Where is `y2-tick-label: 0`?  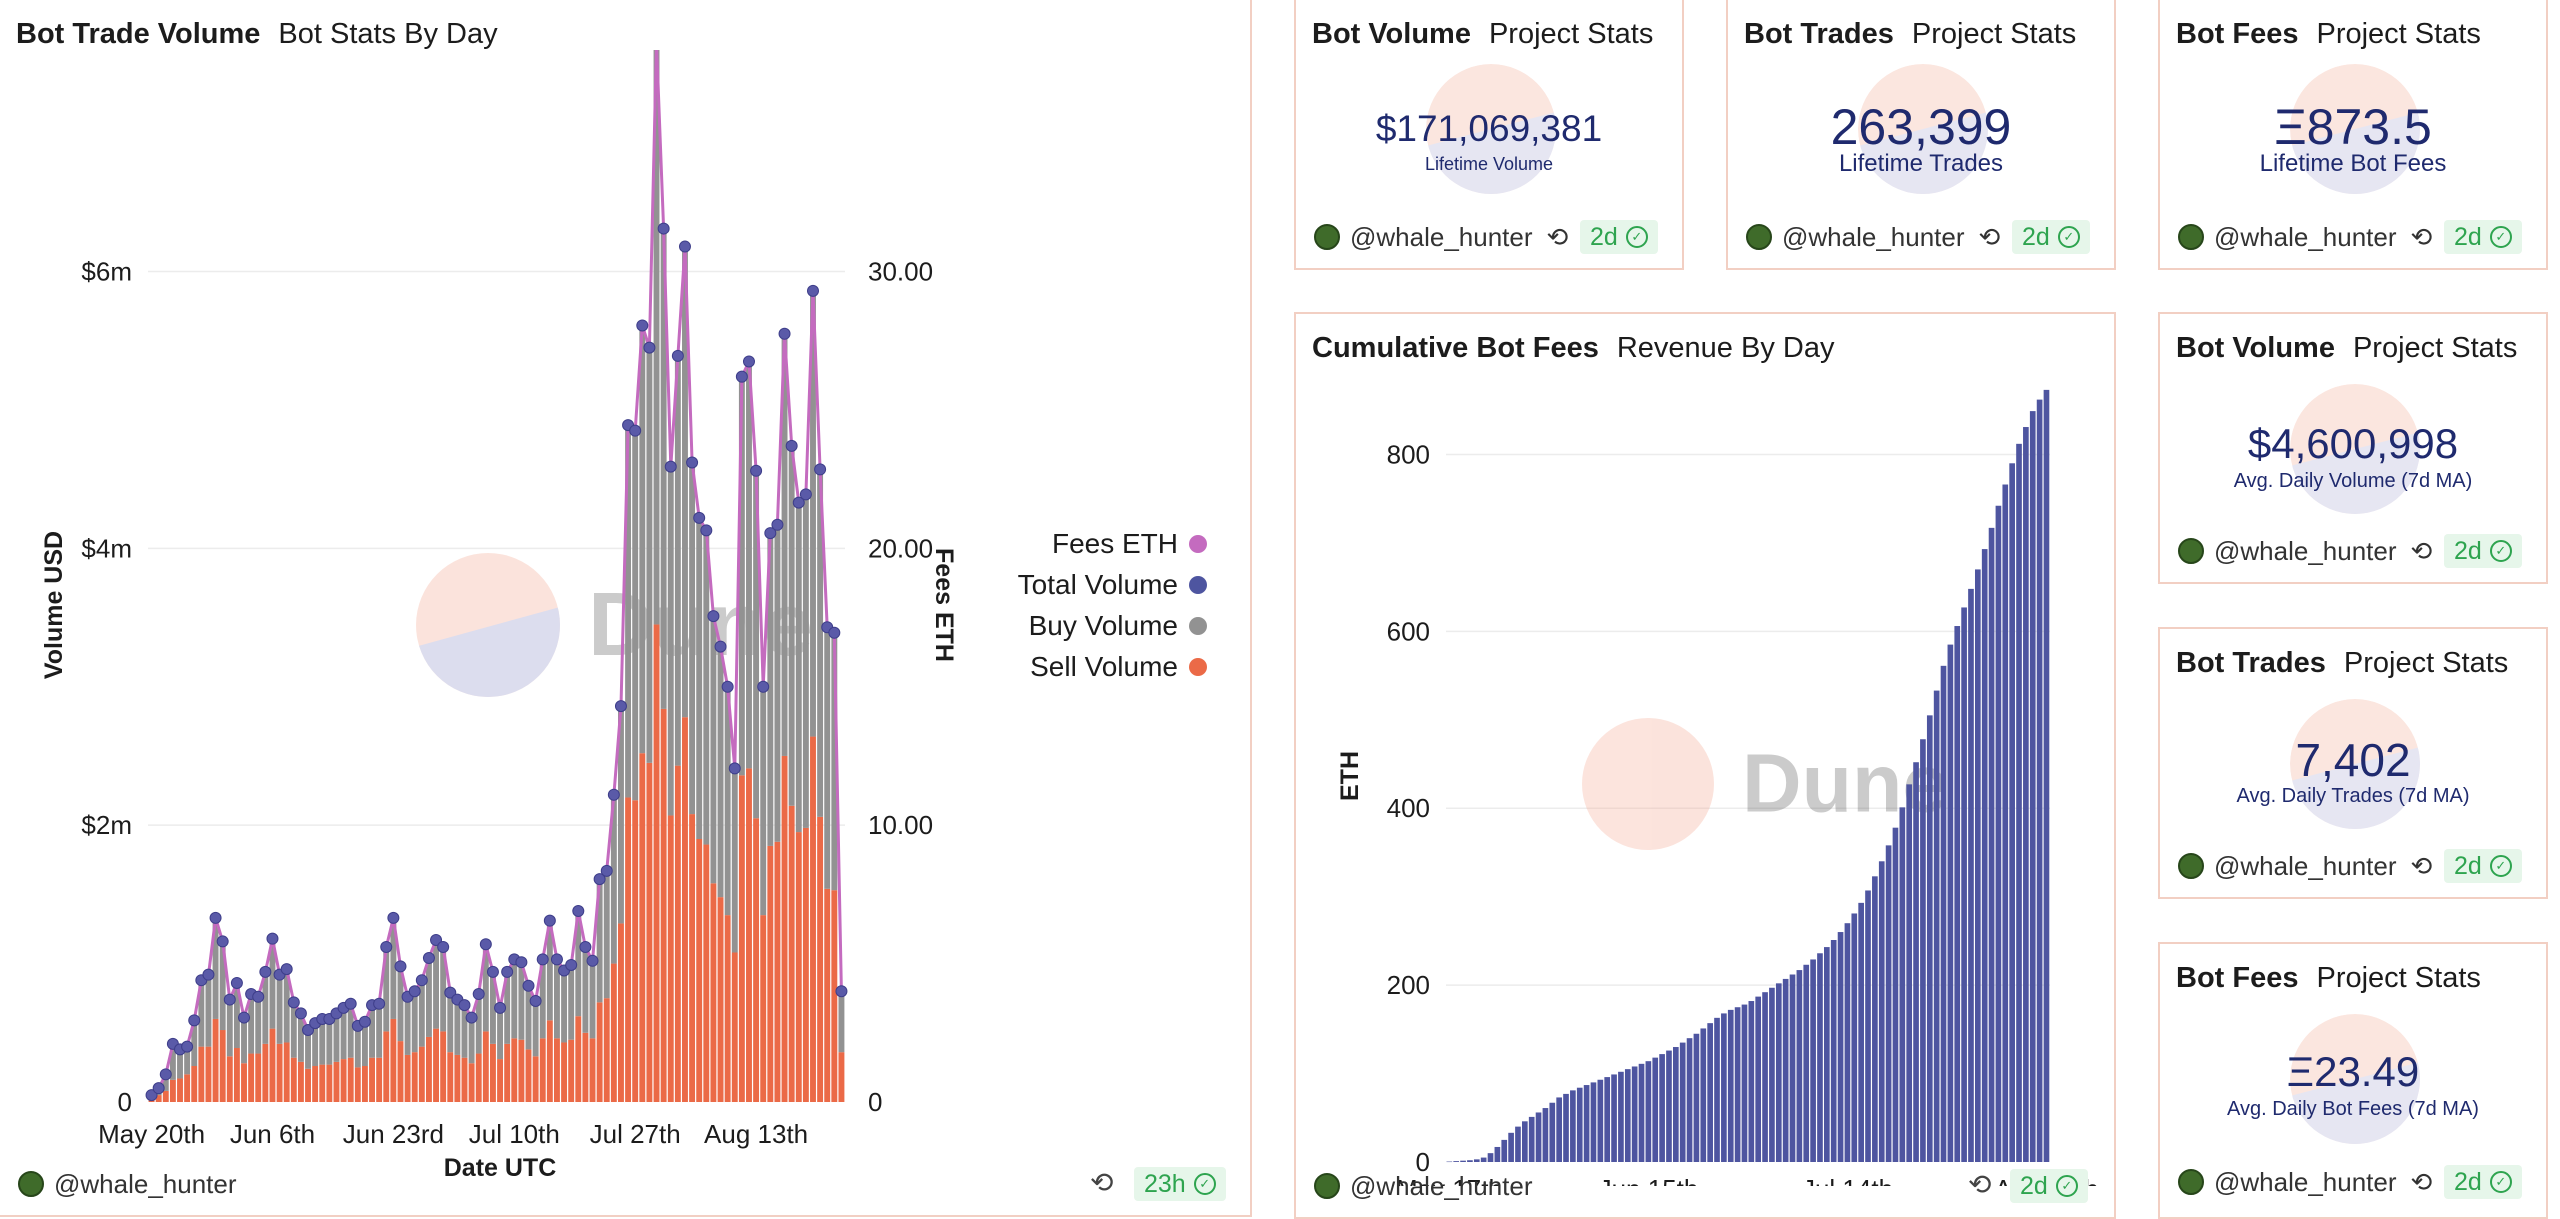
y2-tick-label: 0 is located at coordinates (875, 1102).